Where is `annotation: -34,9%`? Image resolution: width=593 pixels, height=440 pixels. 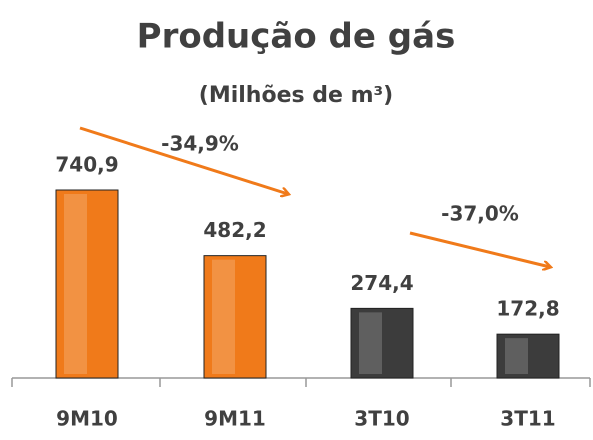
annotation: -34,9% is located at coordinates (200, 144).